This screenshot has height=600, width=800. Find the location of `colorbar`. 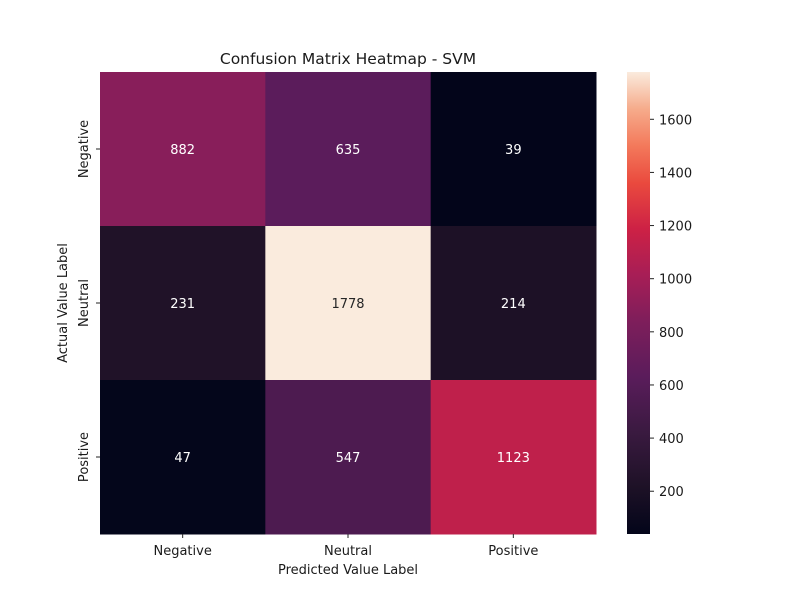

colorbar is located at coordinates (638, 303).